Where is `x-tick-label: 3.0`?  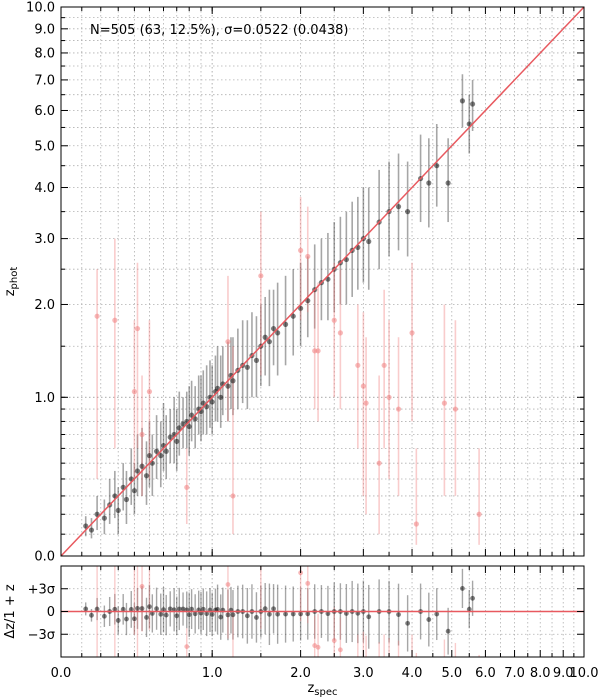 x-tick-label: 3.0 is located at coordinates (363, 673).